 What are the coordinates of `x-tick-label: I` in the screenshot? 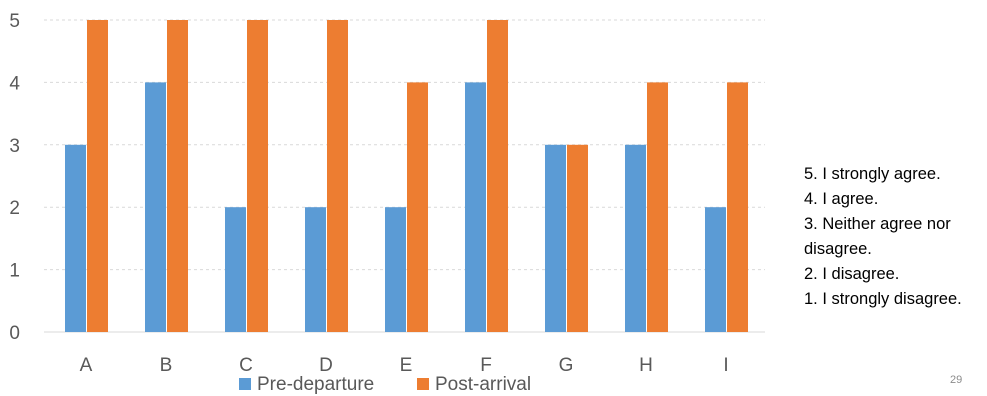 It's located at (725, 365).